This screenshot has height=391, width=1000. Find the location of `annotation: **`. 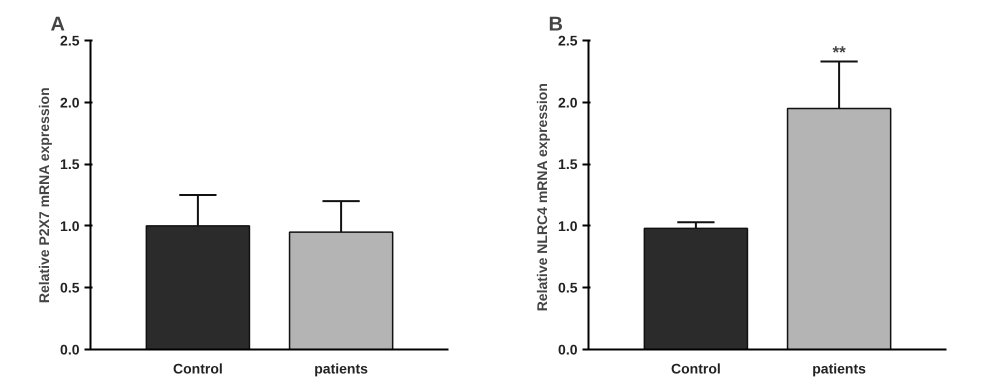

annotation: ** is located at coordinates (839, 52).